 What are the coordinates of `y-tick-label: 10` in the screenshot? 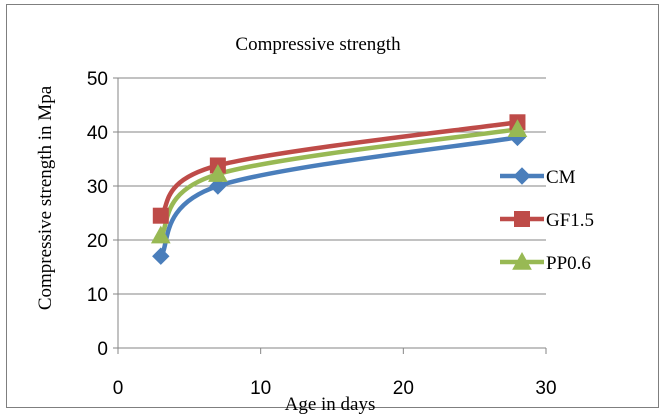 It's located at (97, 295).